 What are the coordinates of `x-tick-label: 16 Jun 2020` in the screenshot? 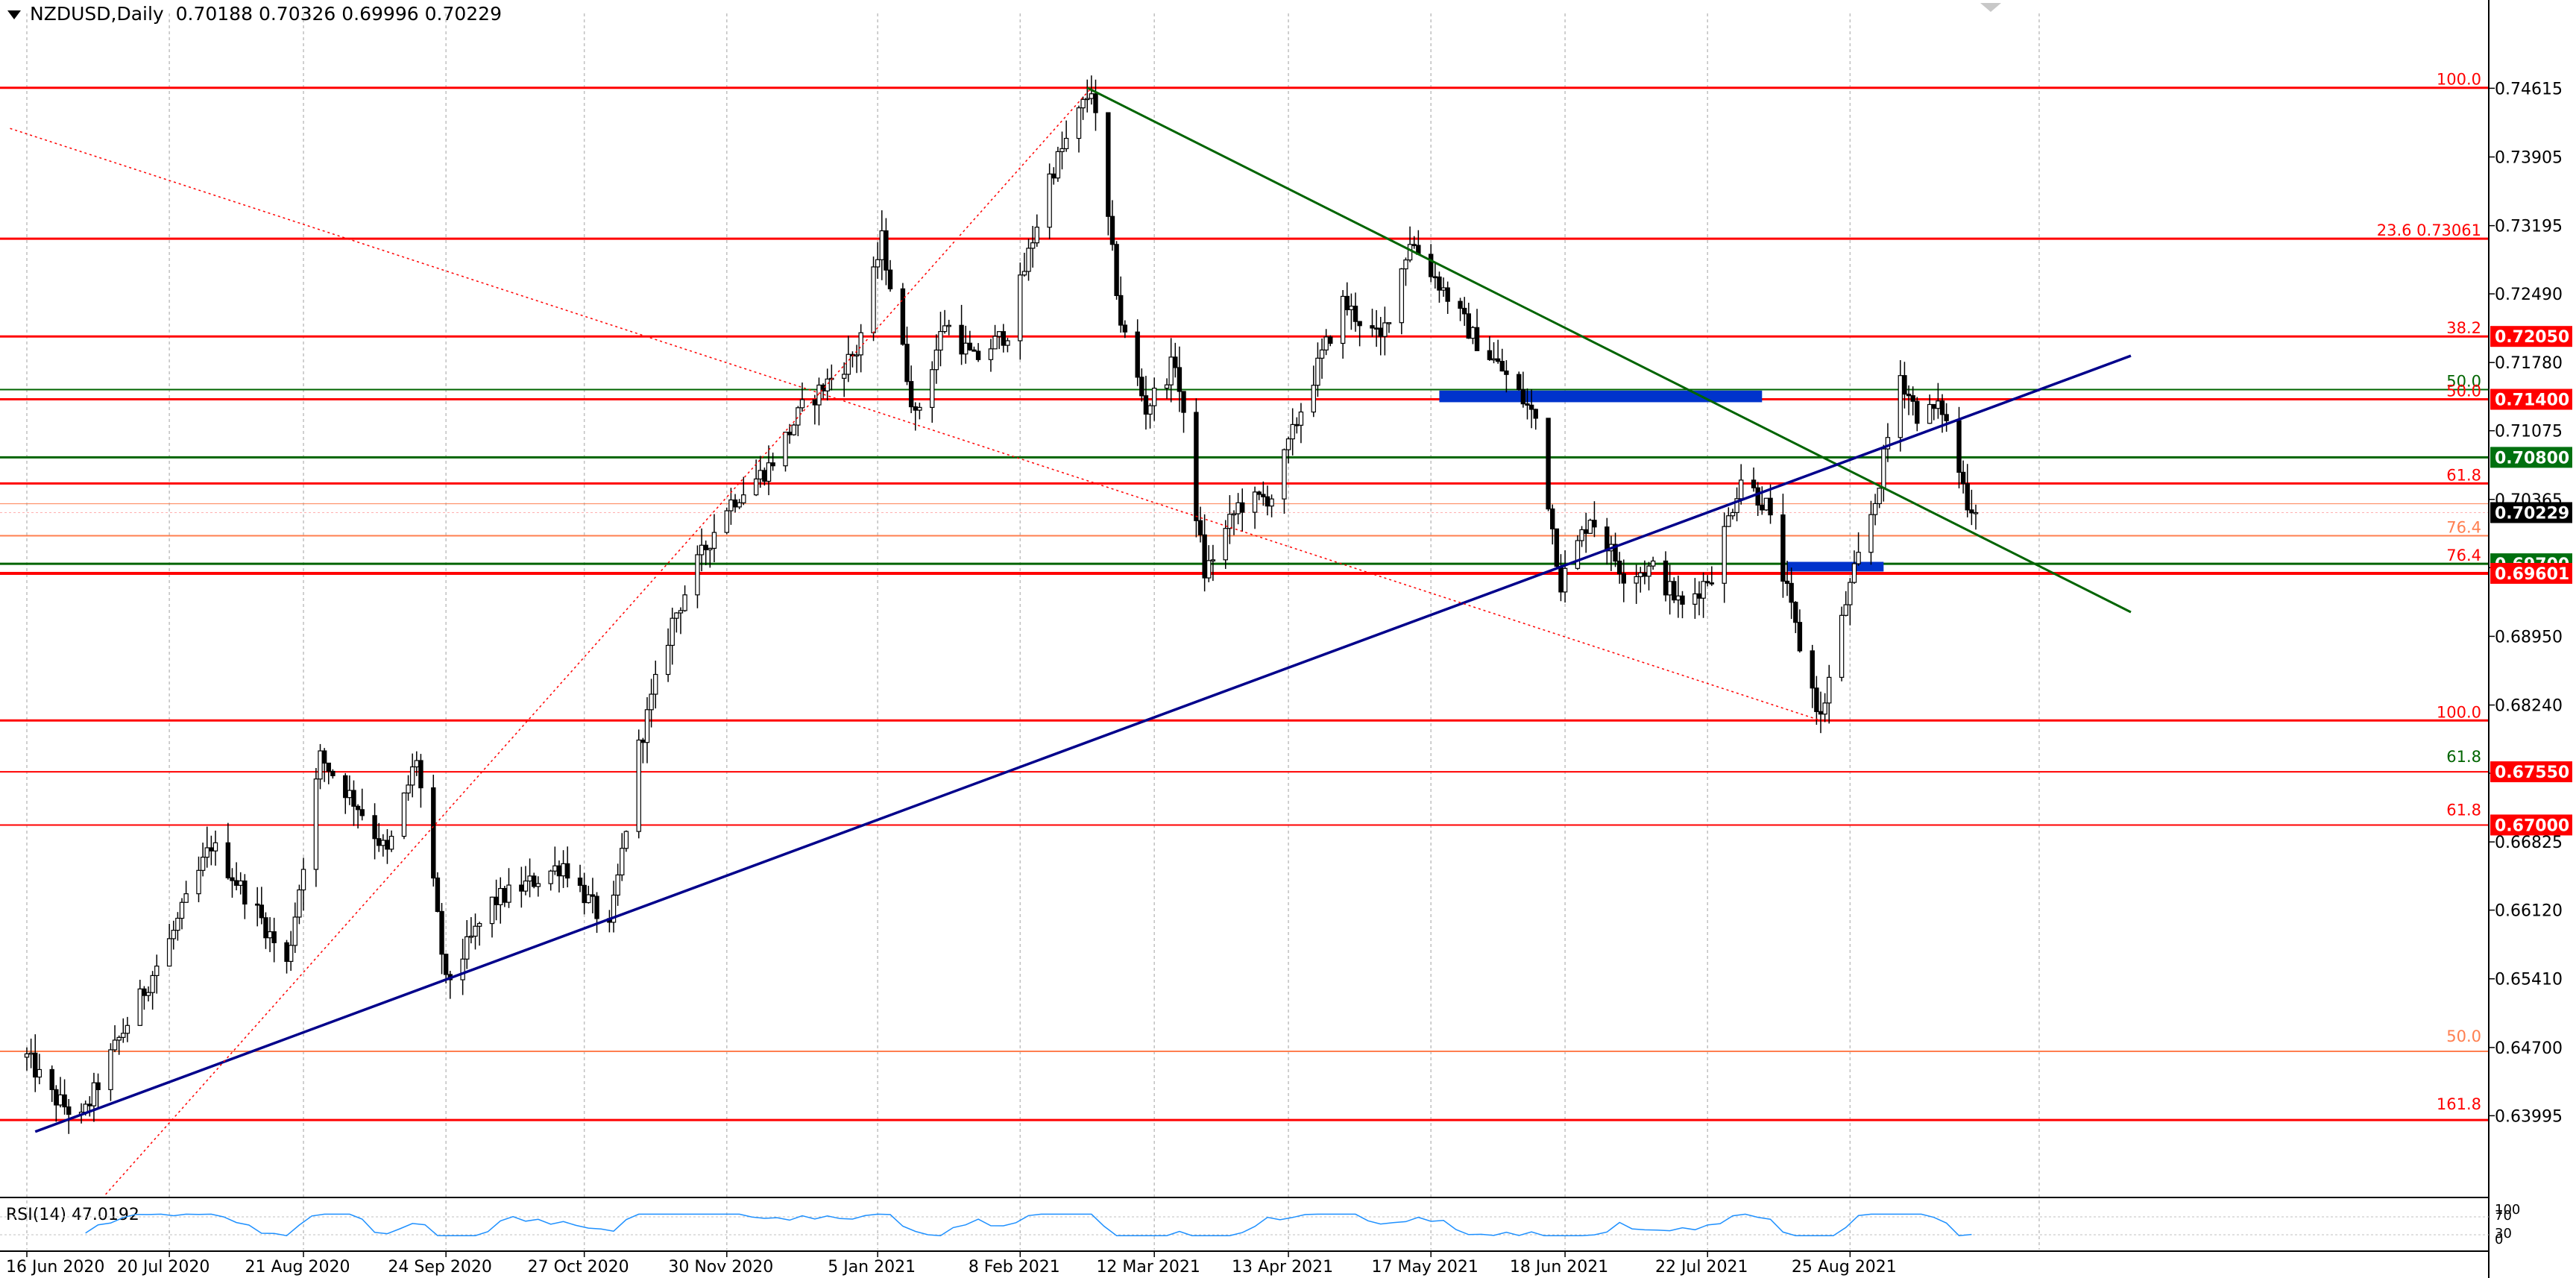 It's located at (55, 1267).